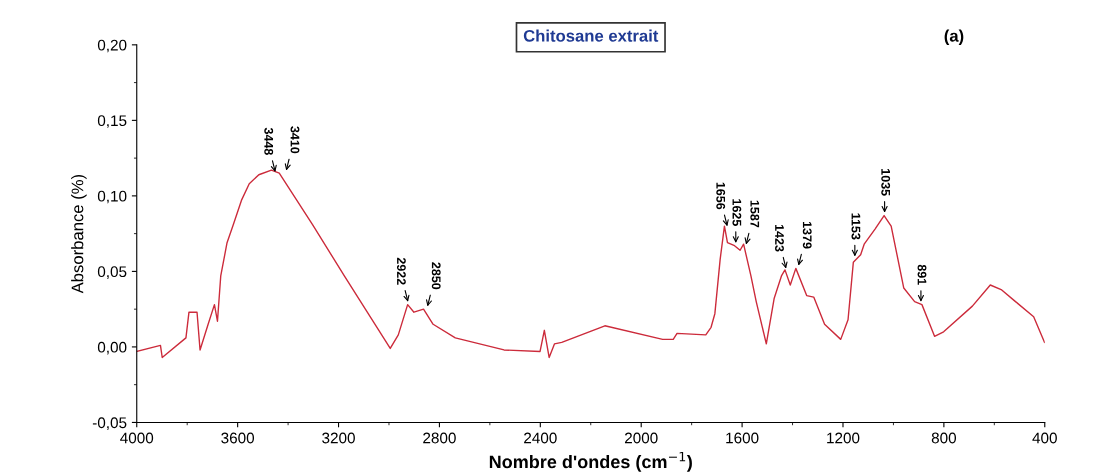 Image resolution: width=1094 pixels, height=472 pixels. I want to click on annotation: 1587, so click(755, 214).